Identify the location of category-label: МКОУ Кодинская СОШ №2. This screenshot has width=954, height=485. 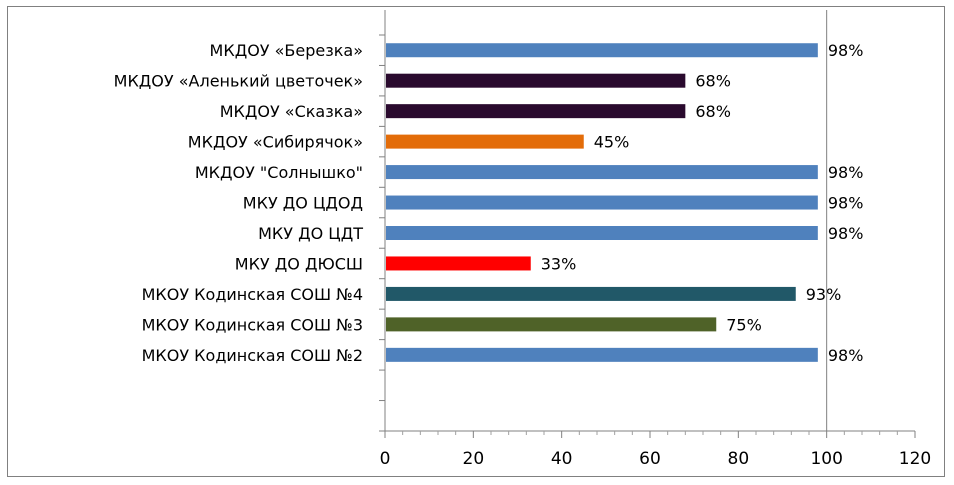
(252, 355).